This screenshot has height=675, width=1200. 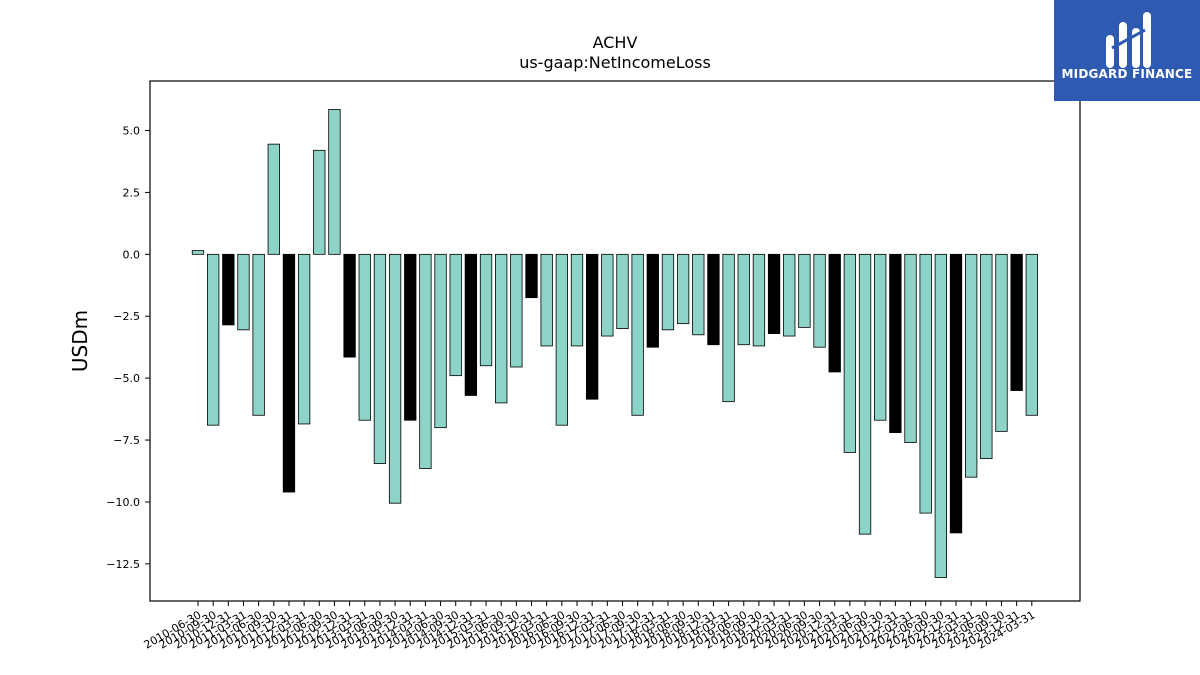 What do you see at coordinates (80, 341) in the screenshot?
I see `y-axis-label: USDm` at bounding box center [80, 341].